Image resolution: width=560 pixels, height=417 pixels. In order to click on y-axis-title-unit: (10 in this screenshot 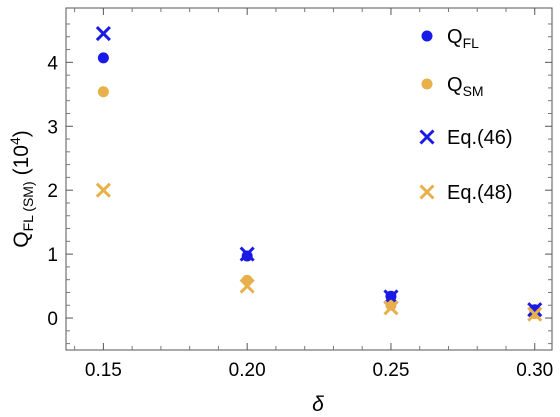, I will do `click(21, 160)`.